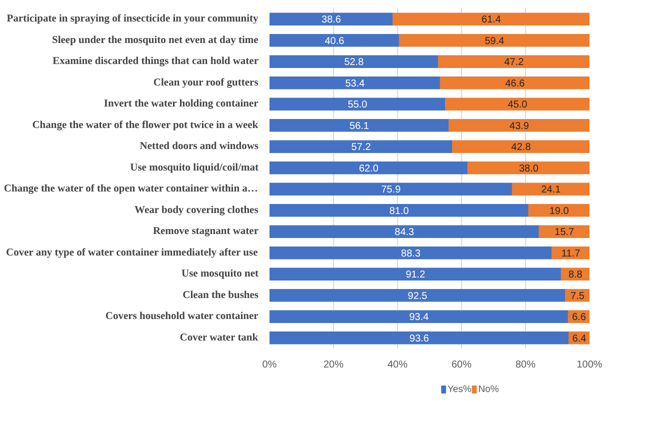 The width and height of the screenshot is (654, 443). Describe the element at coordinates (575, 275) in the screenshot. I see `data-label: 8.8` at that location.